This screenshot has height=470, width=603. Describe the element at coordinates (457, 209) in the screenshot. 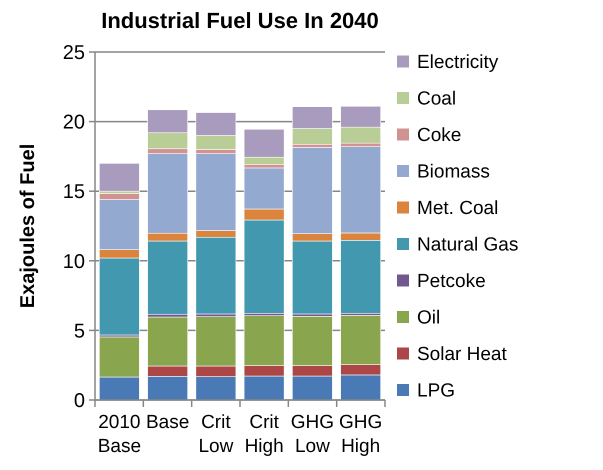

I see `legend-label: Met. Coal` at that location.